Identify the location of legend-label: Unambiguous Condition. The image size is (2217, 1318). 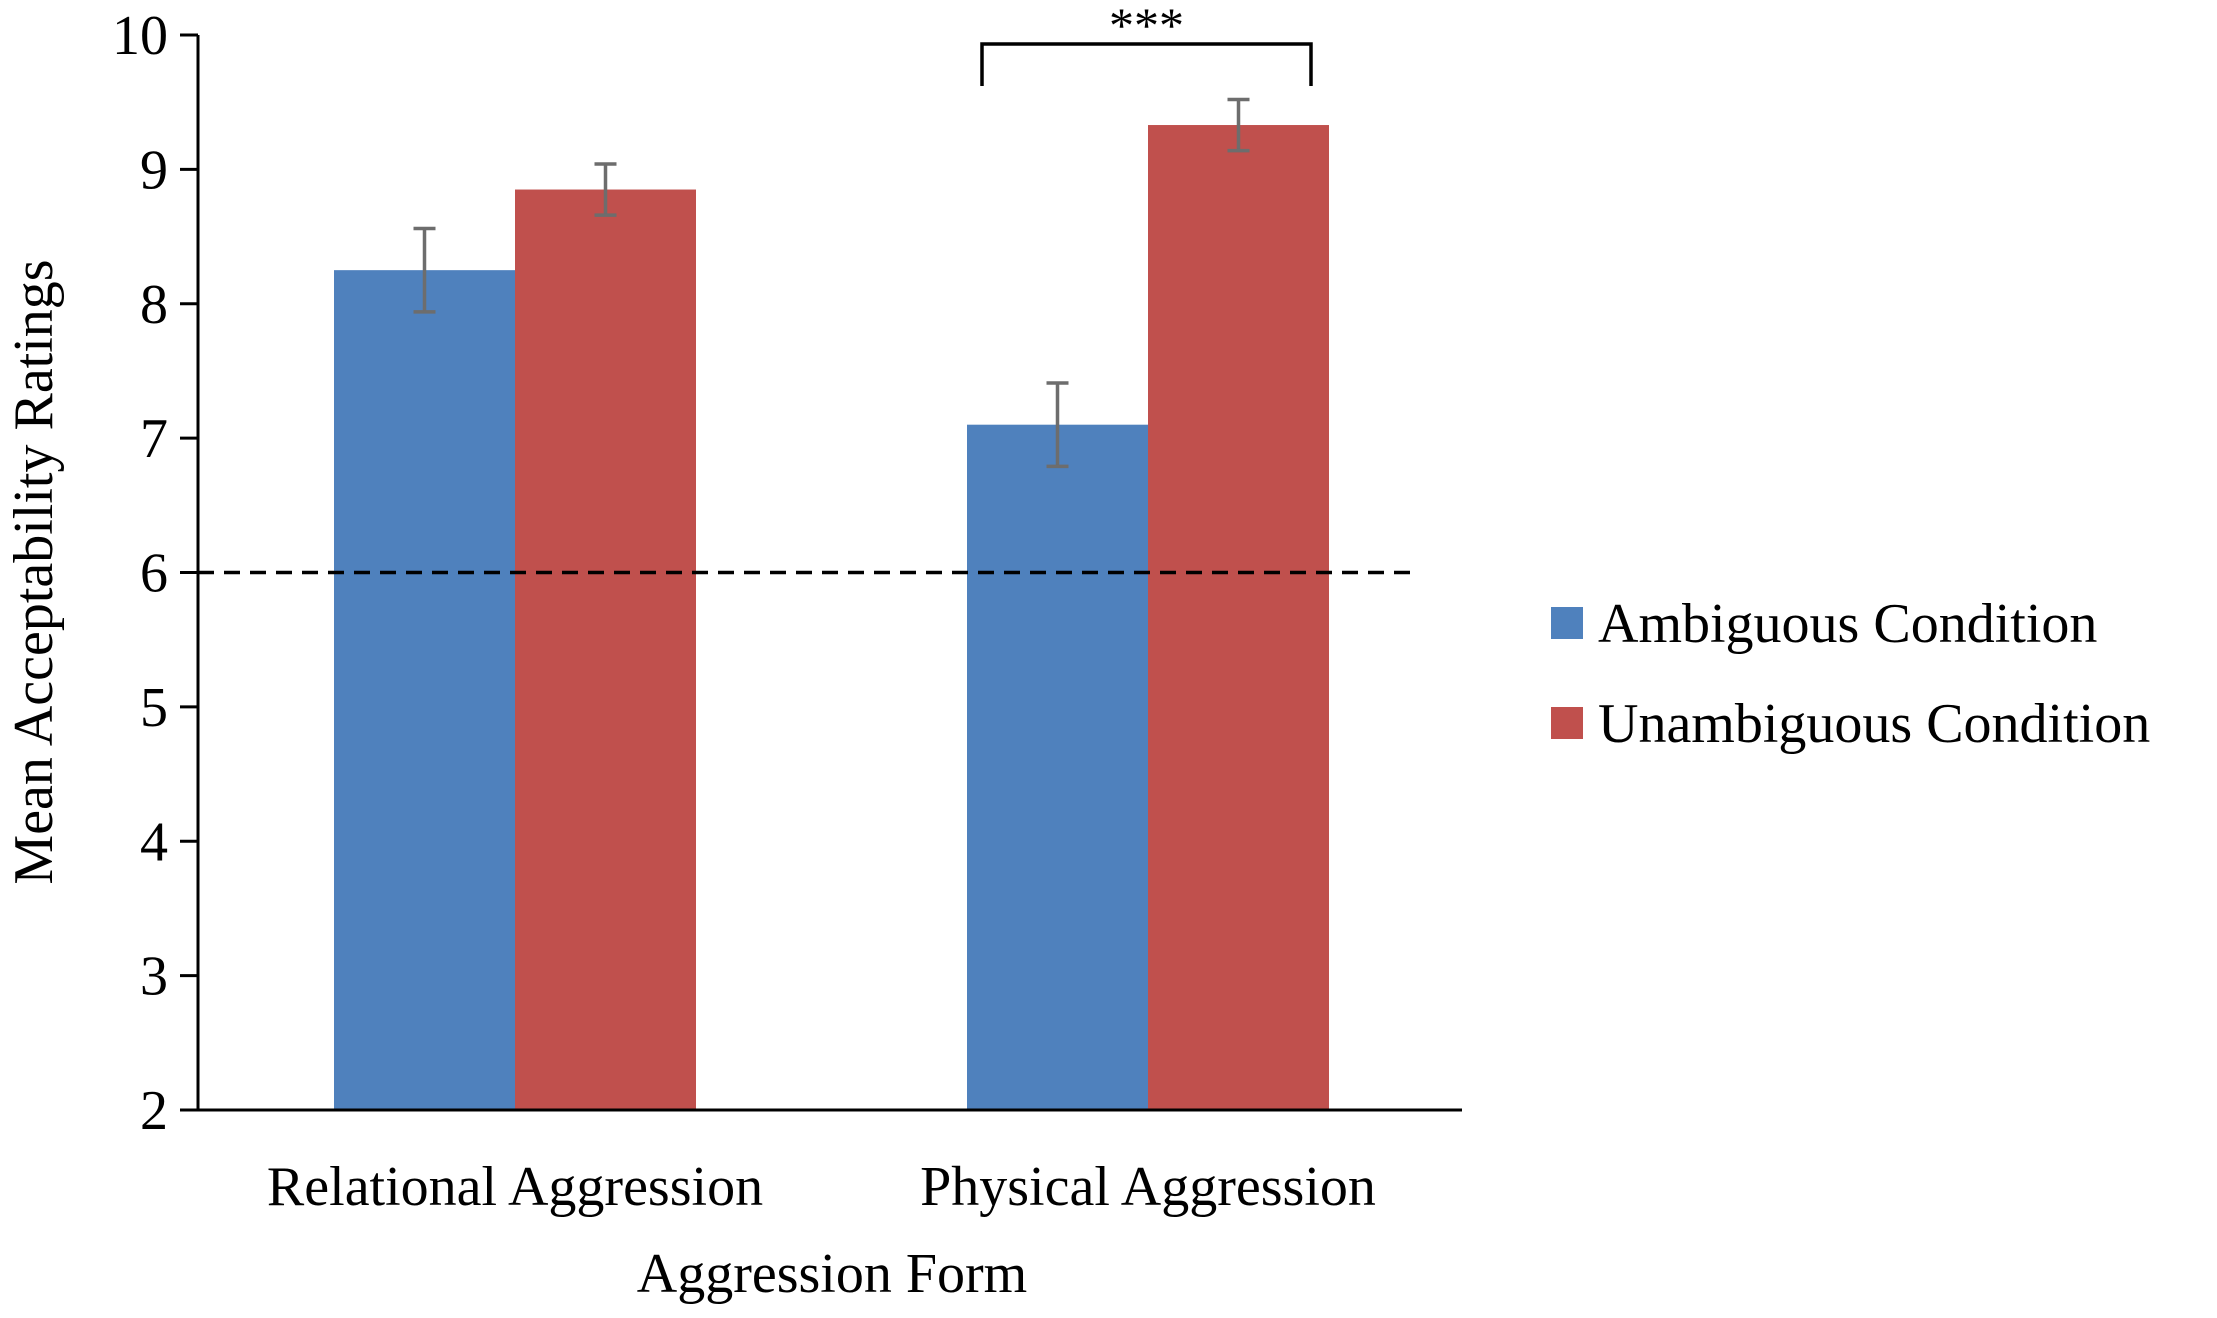
(1874, 724).